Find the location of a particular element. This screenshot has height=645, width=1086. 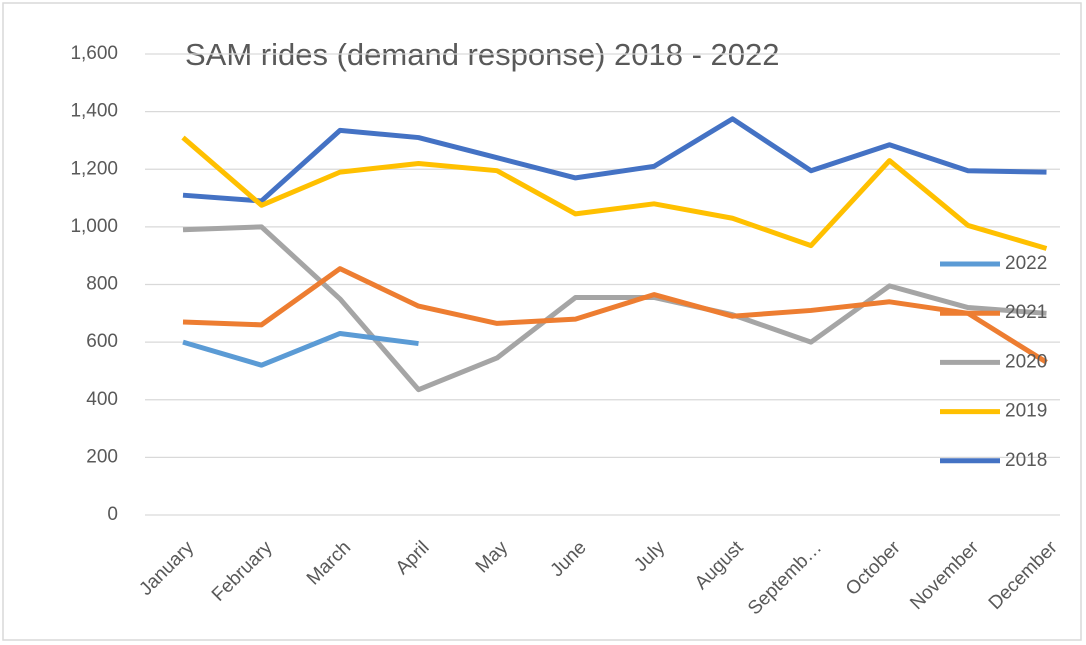

y-tick-label: 1,400 is located at coordinates (94, 111).